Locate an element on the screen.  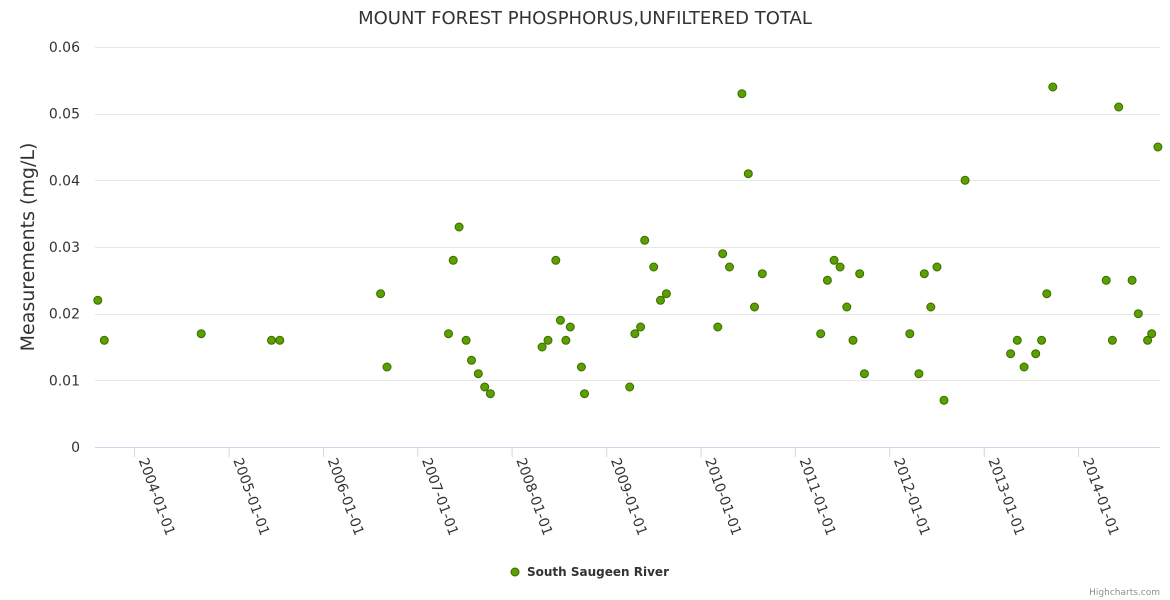
y-tick-label: 0.05 is located at coordinates (64, 115).